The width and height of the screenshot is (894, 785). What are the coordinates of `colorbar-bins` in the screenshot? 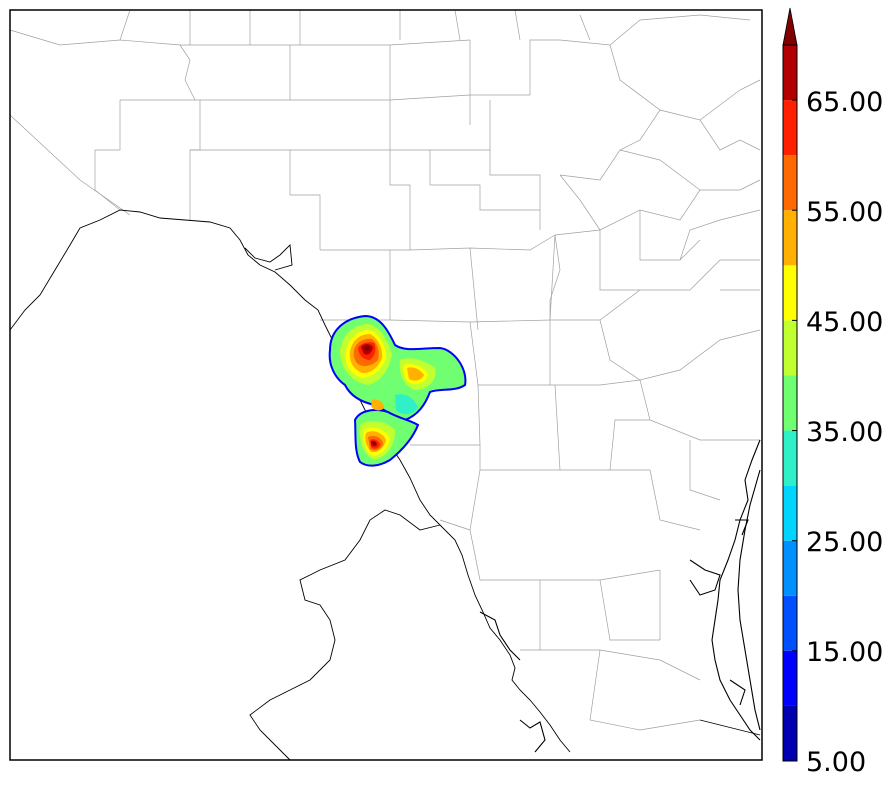 It's located at (790, 403).